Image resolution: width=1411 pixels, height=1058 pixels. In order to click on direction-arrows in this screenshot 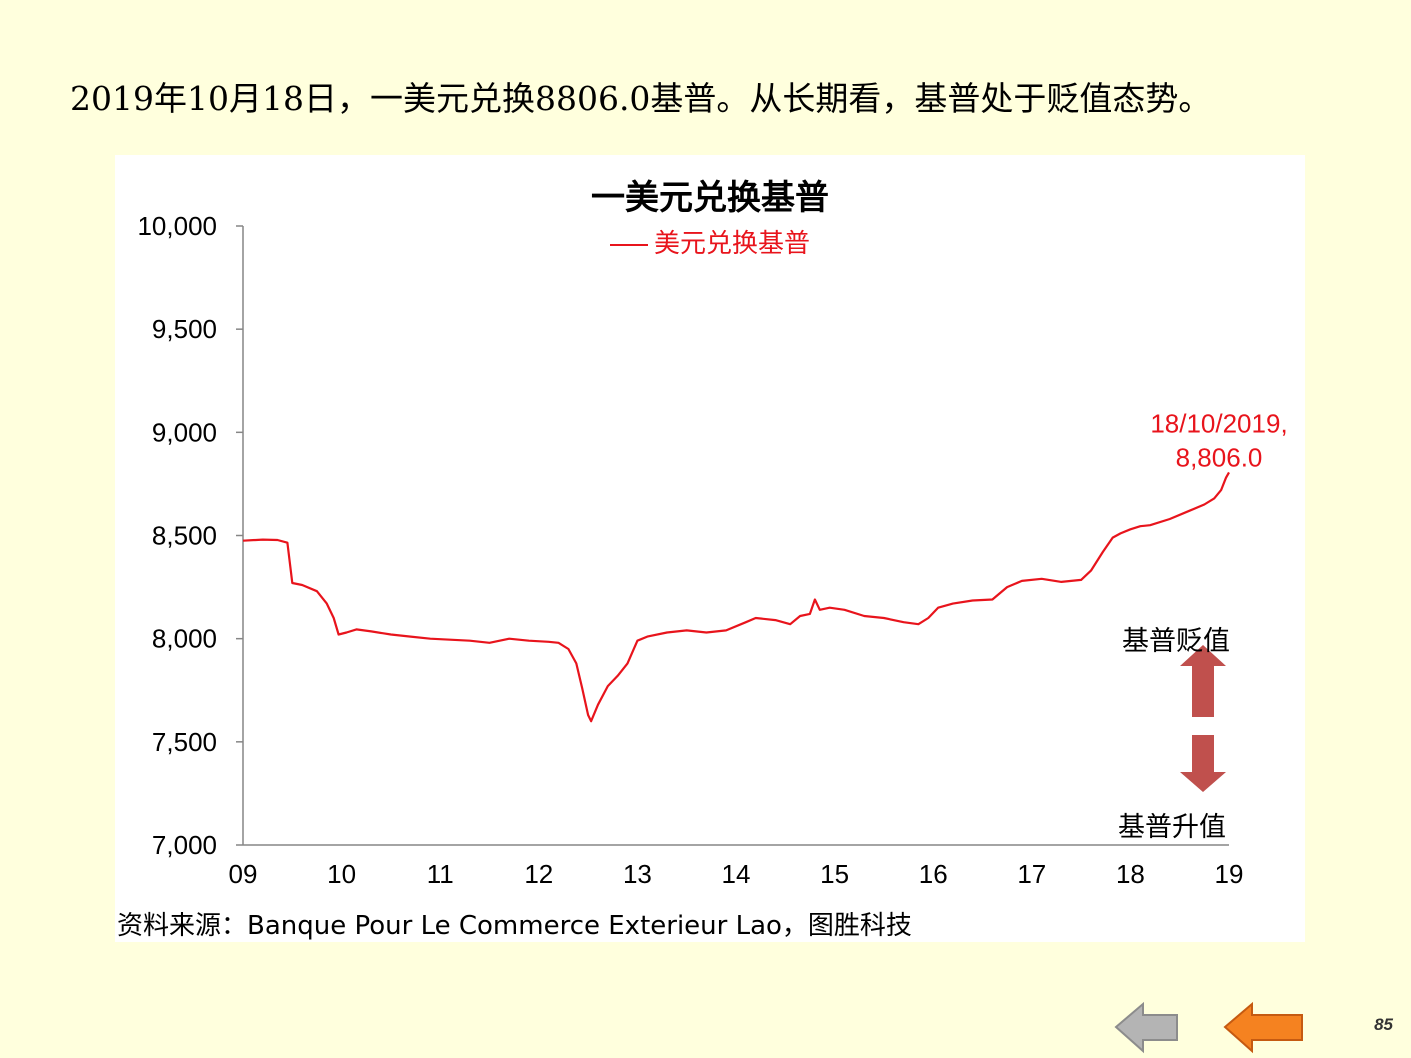, I will do `click(1203, 718)`.